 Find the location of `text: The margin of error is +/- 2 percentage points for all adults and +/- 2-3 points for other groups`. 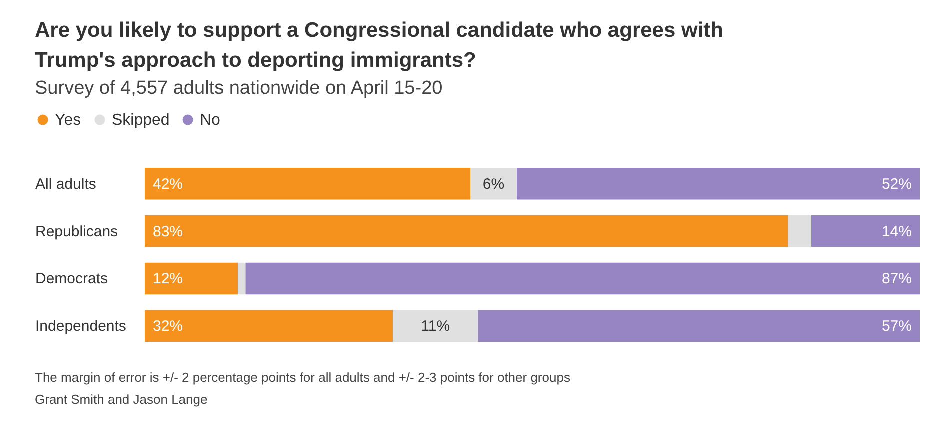

text: The margin of error is +/- 2 percentage points for all adults and +/- 2-3 points for other groups is located at coordinates (303, 377).